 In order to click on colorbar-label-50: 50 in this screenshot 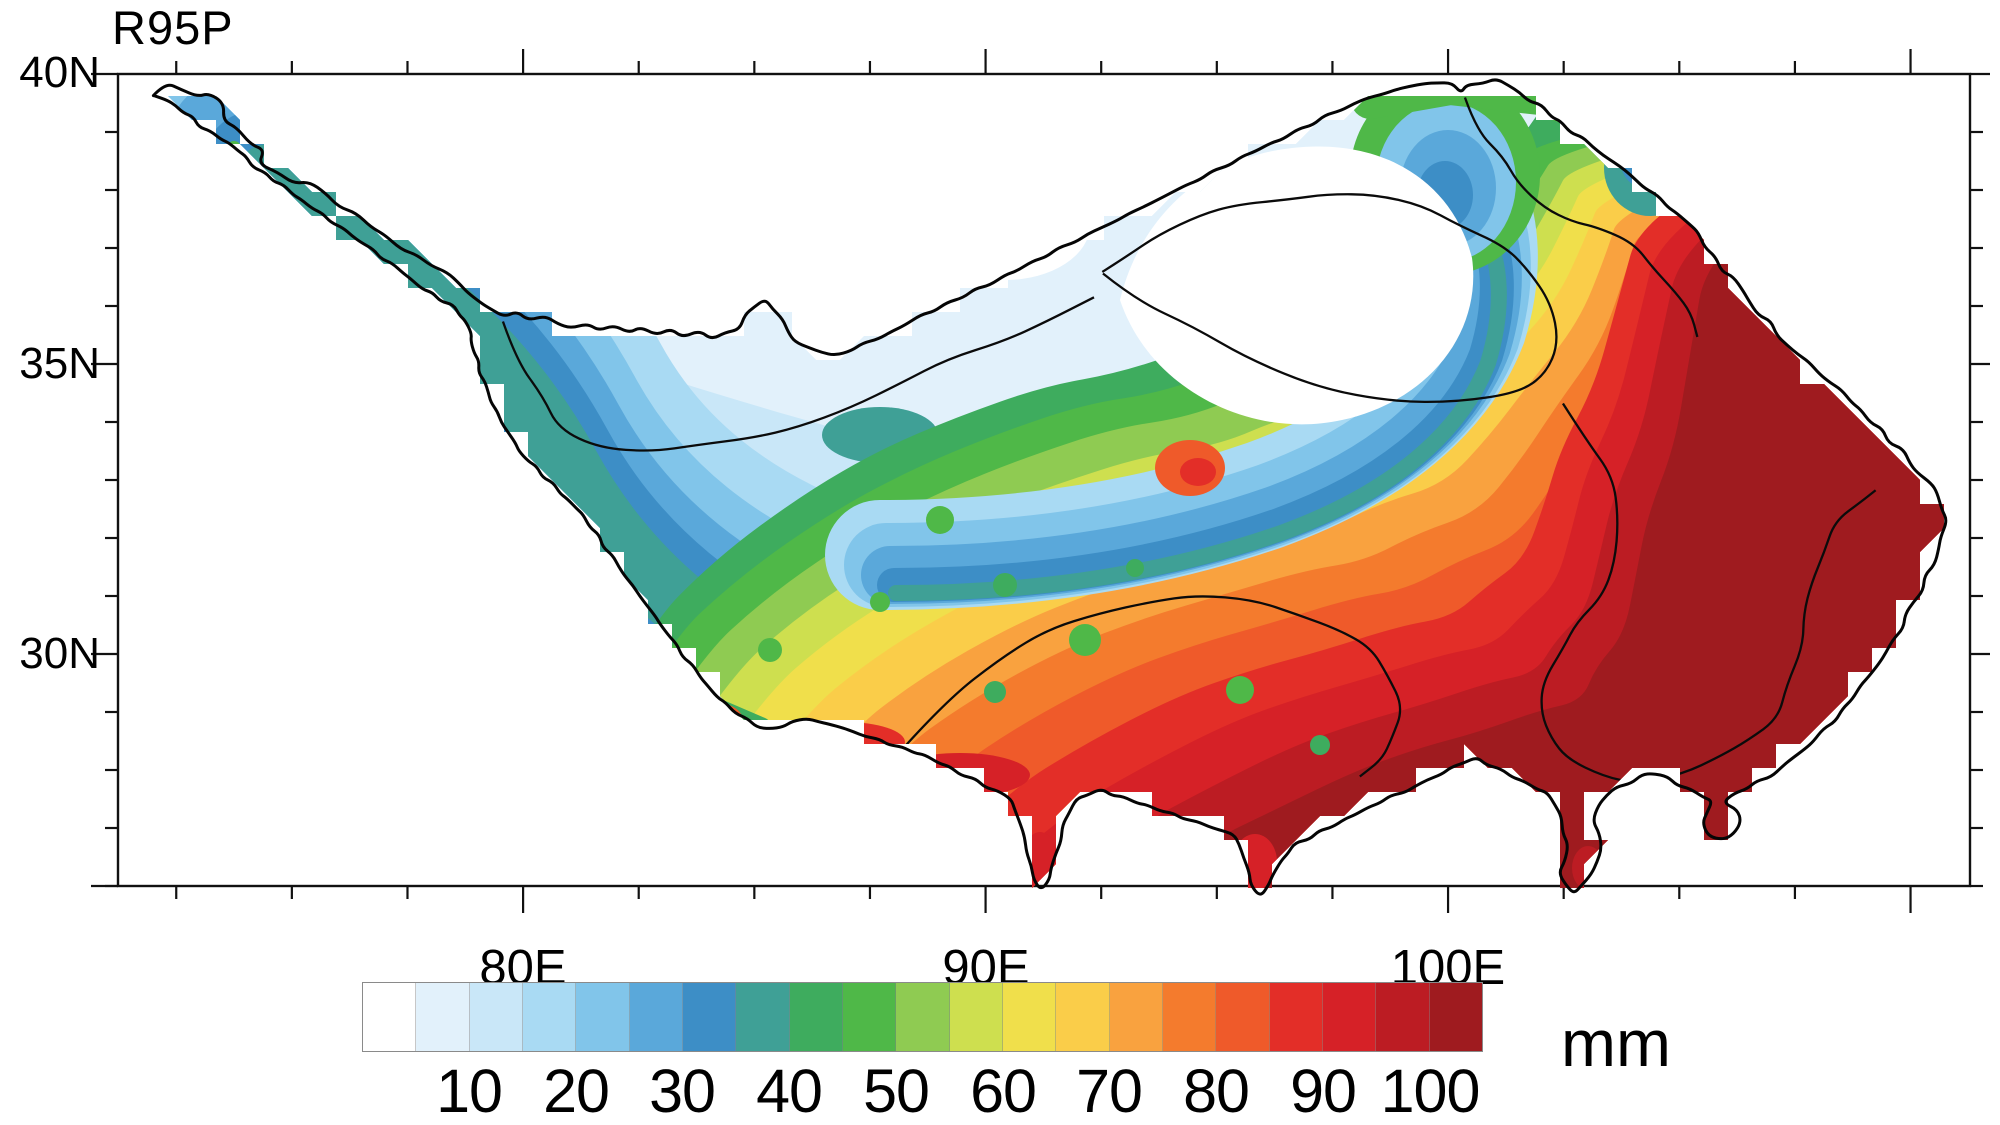, I will do `click(896, 1091)`.